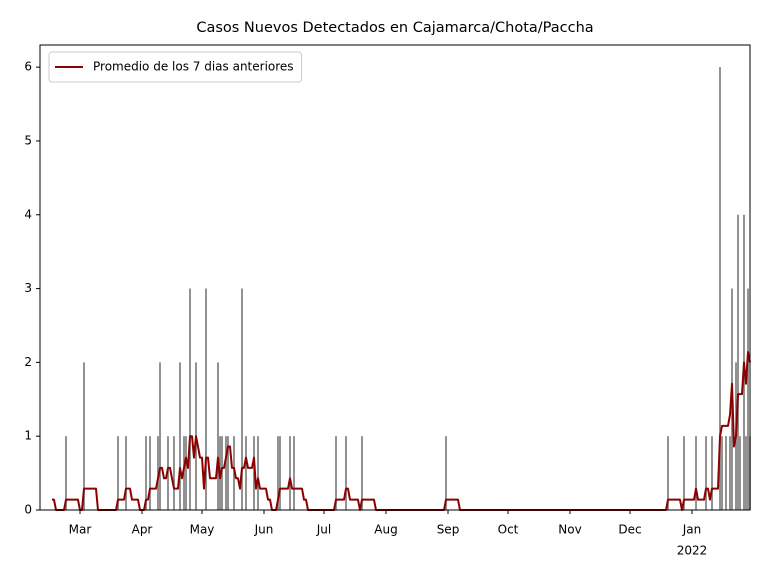 The height and width of the screenshot is (576, 768). What do you see at coordinates (202, 530) in the screenshot?
I see `x-tick-label: May` at bounding box center [202, 530].